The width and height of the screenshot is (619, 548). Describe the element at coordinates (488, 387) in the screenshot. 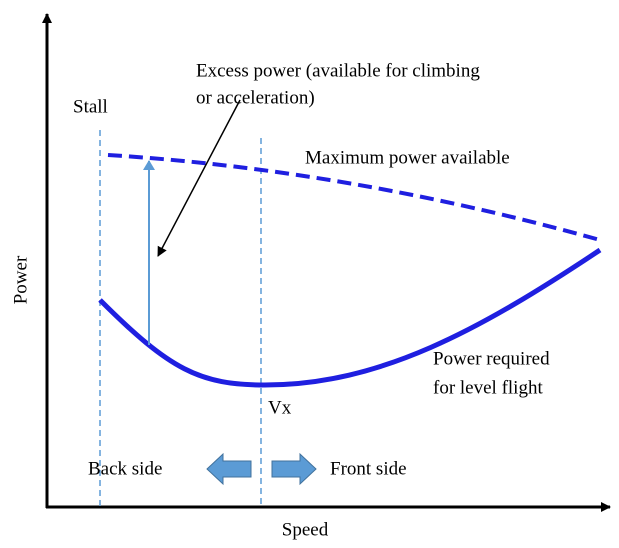

I see `power-required-label: for level flight` at that location.